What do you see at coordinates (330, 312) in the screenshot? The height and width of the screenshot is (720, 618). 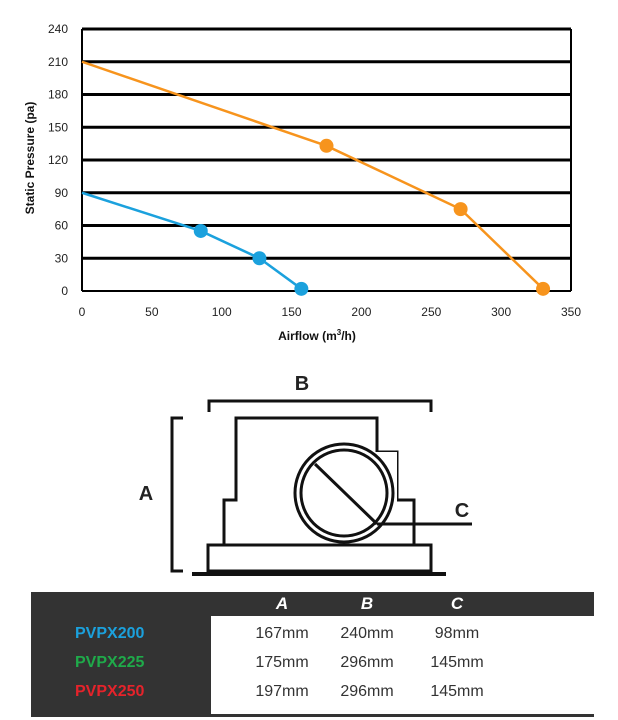 I see `x-tick-labels: 0 50 100 150 200 250 300 350` at bounding box center [330, 312].